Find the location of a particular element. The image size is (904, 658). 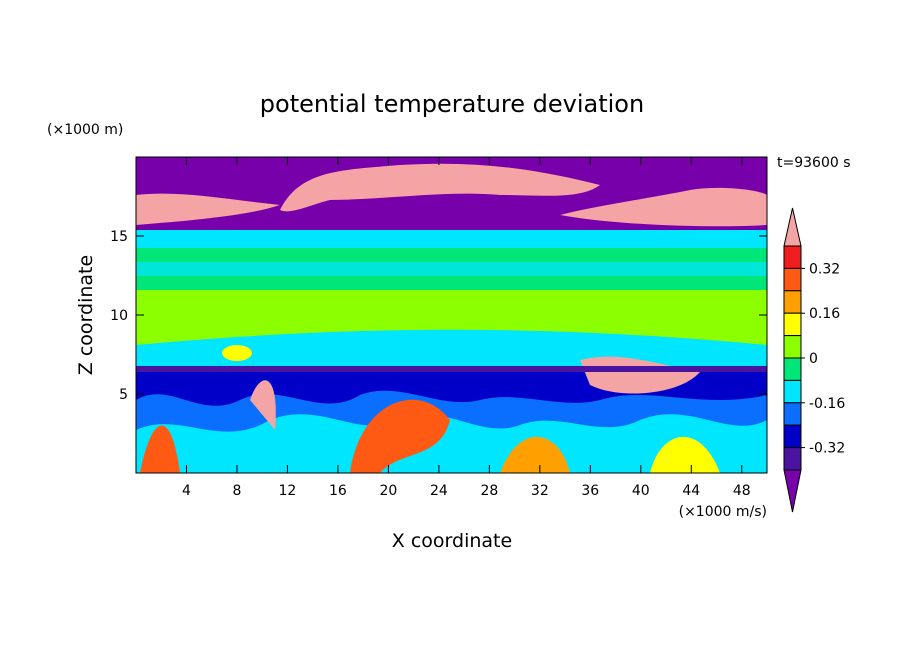

time-label: t=93600 s is located at coordinates (814, 163).